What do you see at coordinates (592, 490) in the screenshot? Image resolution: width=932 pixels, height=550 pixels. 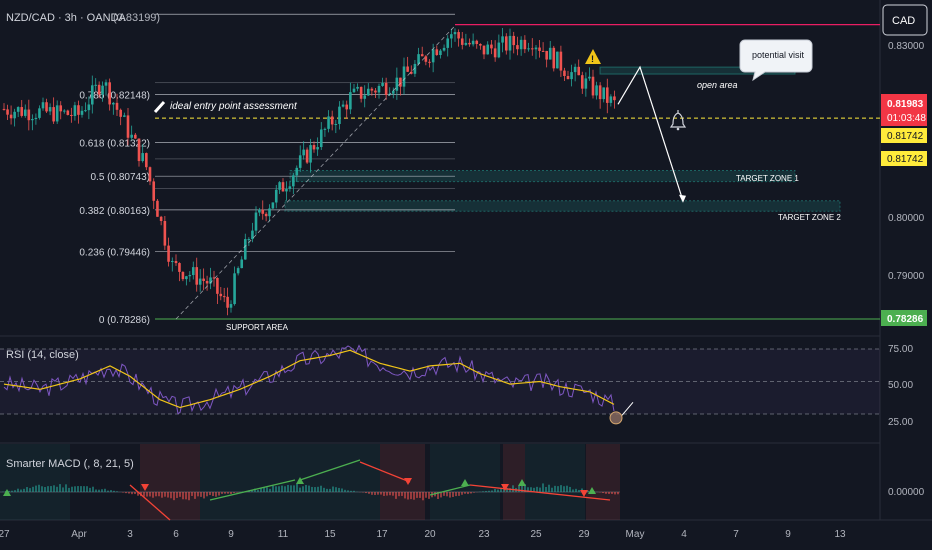 I see `macd-buy-marker` at bounding box center [592, 490].